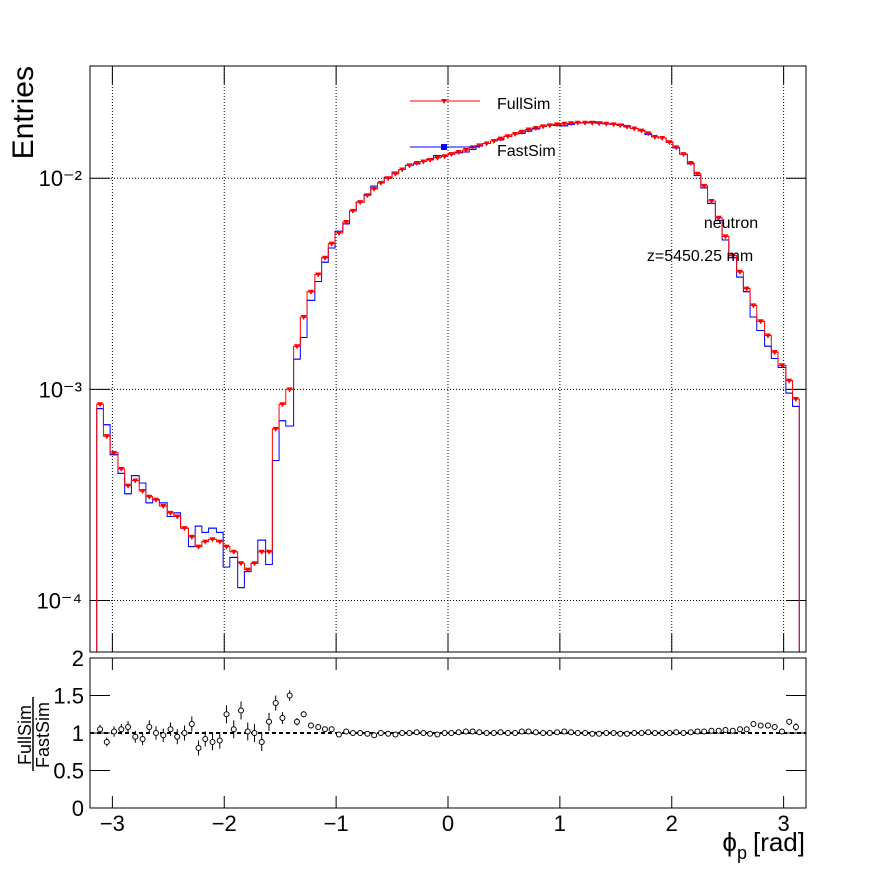  I want to click on y-tick-label: 1.5, so click(68, 696).